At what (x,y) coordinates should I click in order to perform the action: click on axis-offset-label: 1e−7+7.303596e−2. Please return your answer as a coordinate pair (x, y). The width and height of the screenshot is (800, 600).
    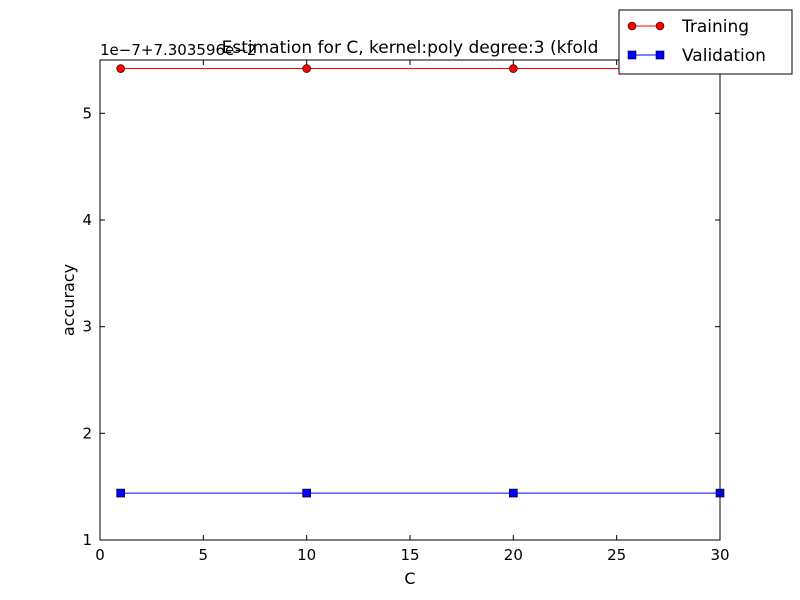
    Looking at the image, I should click on (178, 50).